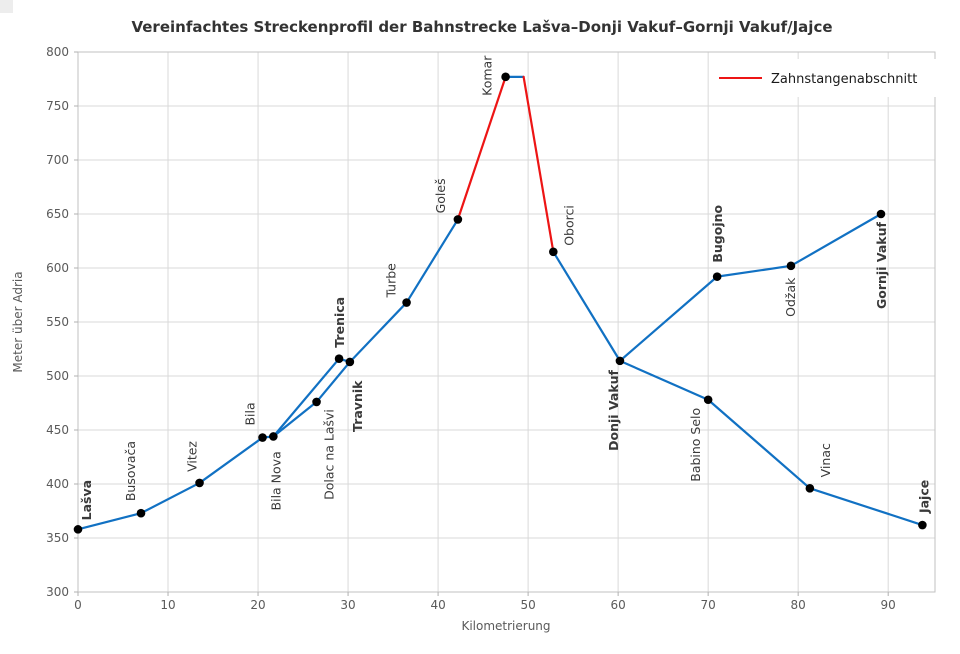  What do you see at coordinates (57, 592) in the screenshot?
I see `y-tick-label: 300` at bounding box center [57, 592].